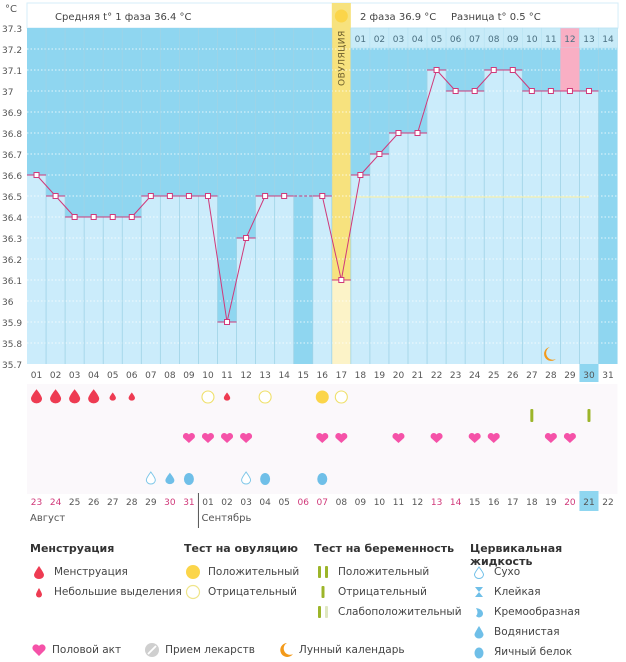 The height and width of the screenshot is (662, 626). Describe the element at coordinates (398, 40) in the screenshot. I see `luteal-day-label: 03` at that location.